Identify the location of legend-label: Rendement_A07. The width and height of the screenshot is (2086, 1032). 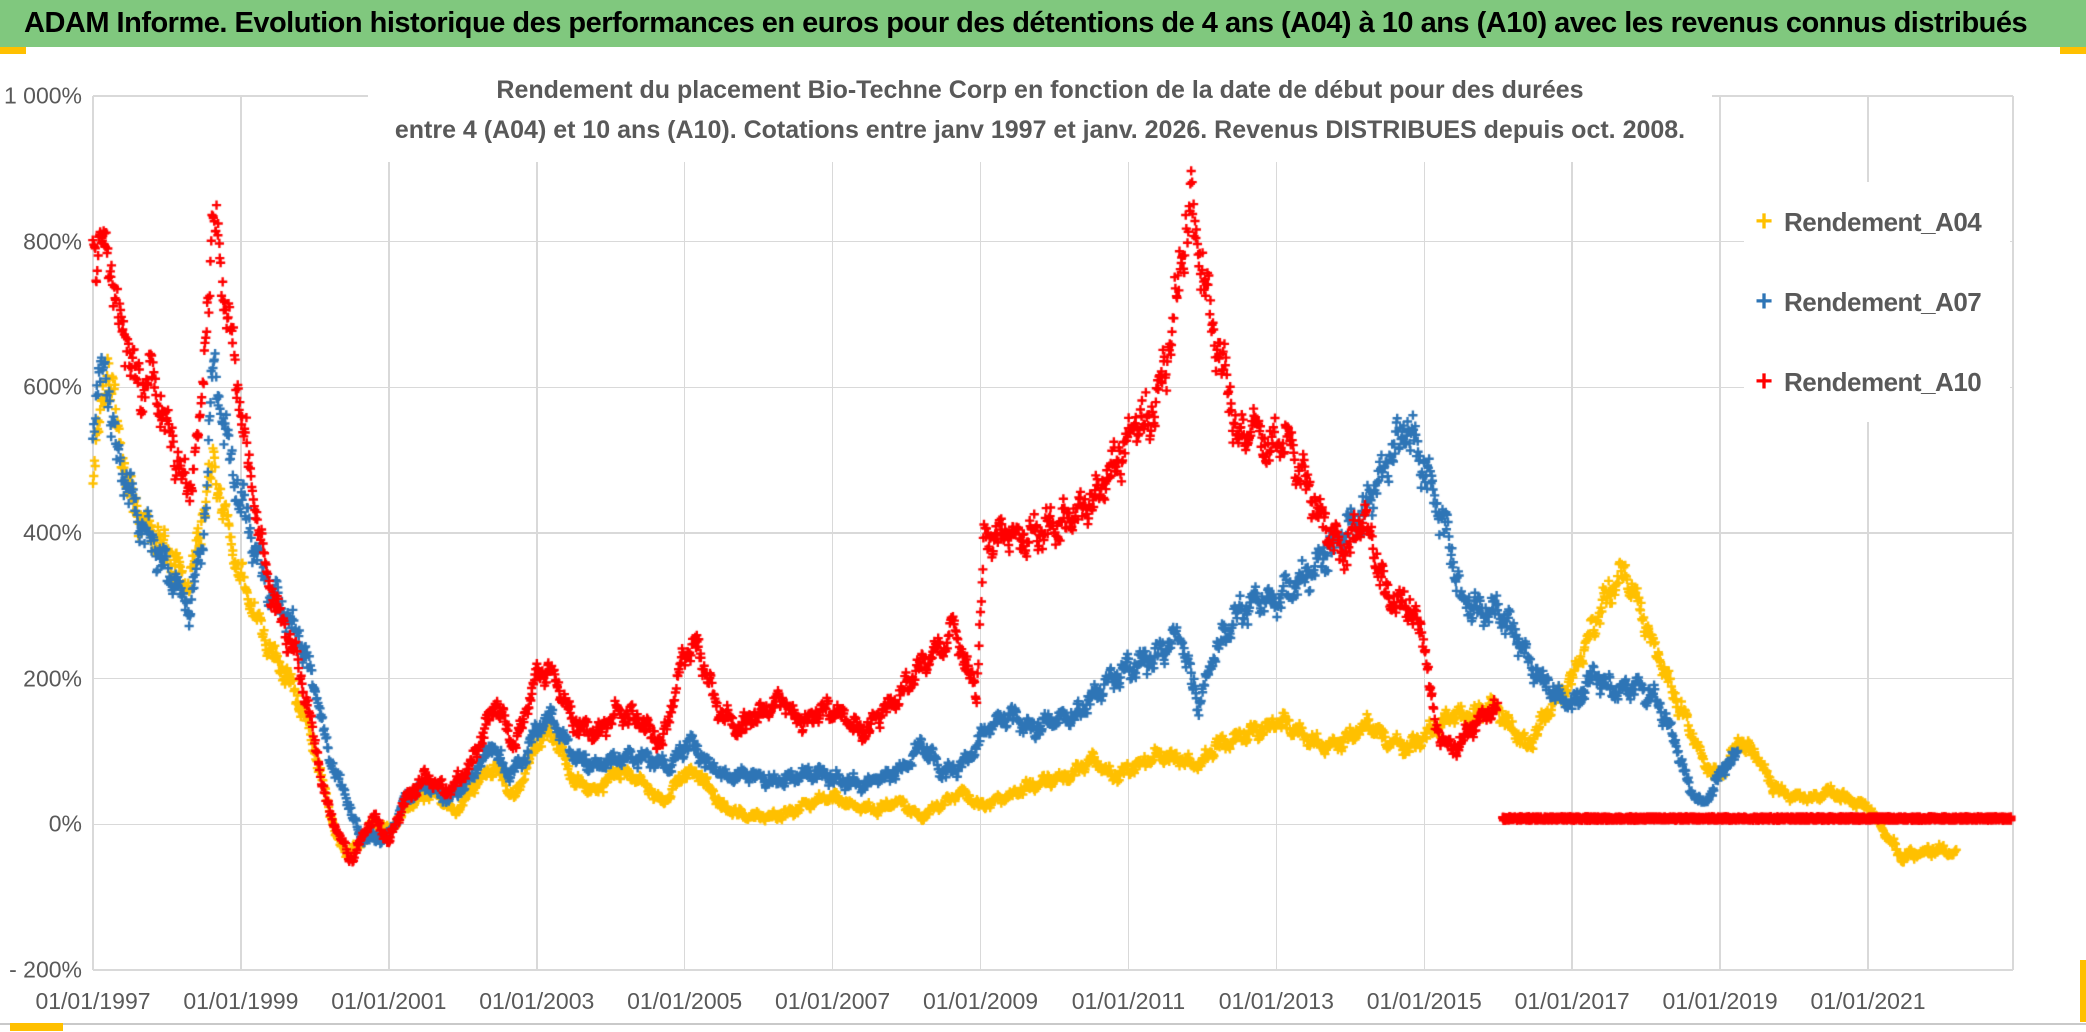
(1883, 301).